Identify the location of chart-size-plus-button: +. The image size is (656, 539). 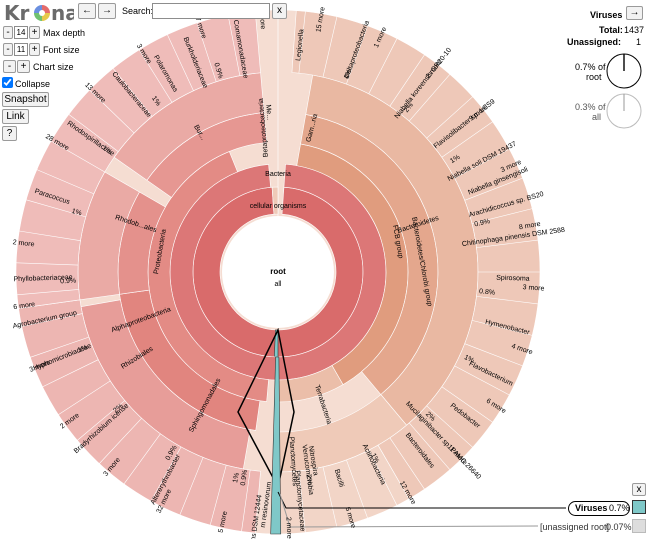
(23, 66).